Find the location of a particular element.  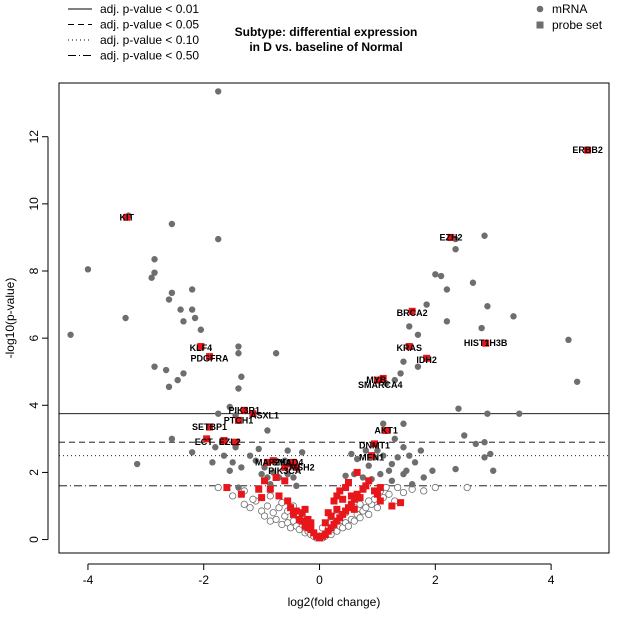

gene-label: MSH2 is located at coordinates (302, 467).